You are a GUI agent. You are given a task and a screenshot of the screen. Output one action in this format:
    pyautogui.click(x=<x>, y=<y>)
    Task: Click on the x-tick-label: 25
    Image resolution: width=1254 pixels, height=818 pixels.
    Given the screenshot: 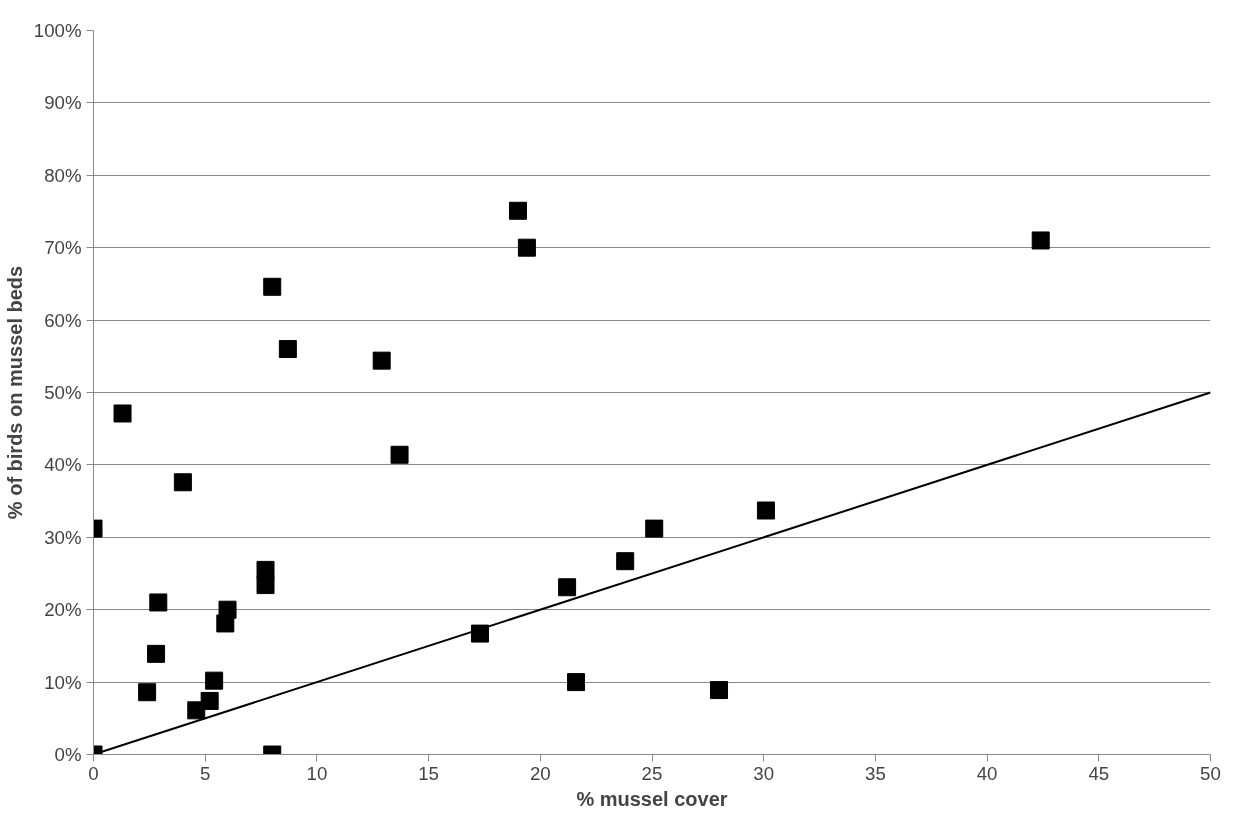 What is the action you would take?
    pyautogui.click(x=652, y=773)
    